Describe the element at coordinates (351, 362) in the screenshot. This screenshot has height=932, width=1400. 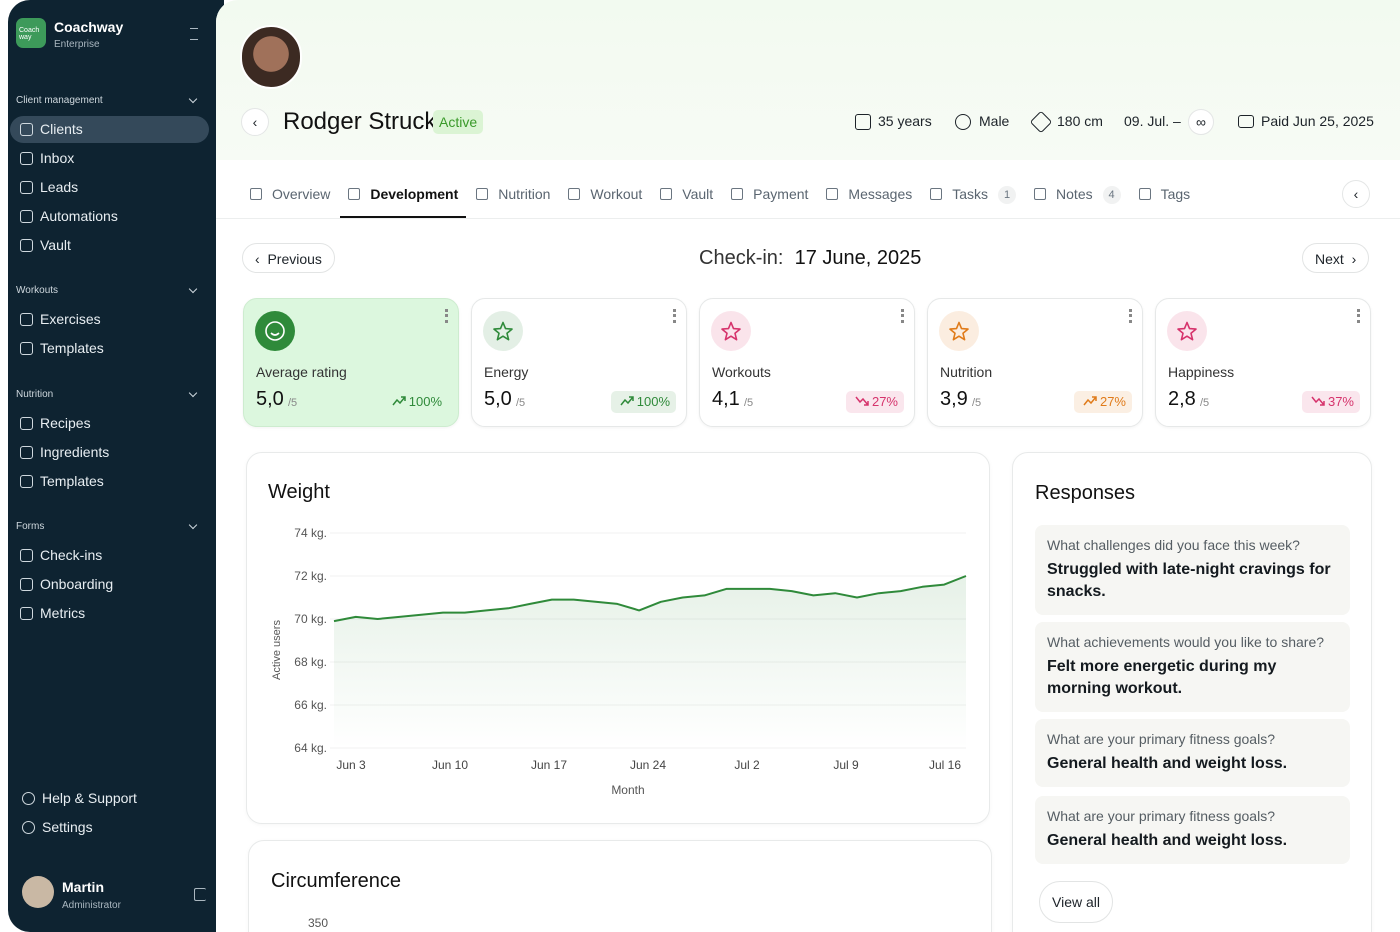
I see `rating-card: Average rating 5,0/5 100%` at that location.